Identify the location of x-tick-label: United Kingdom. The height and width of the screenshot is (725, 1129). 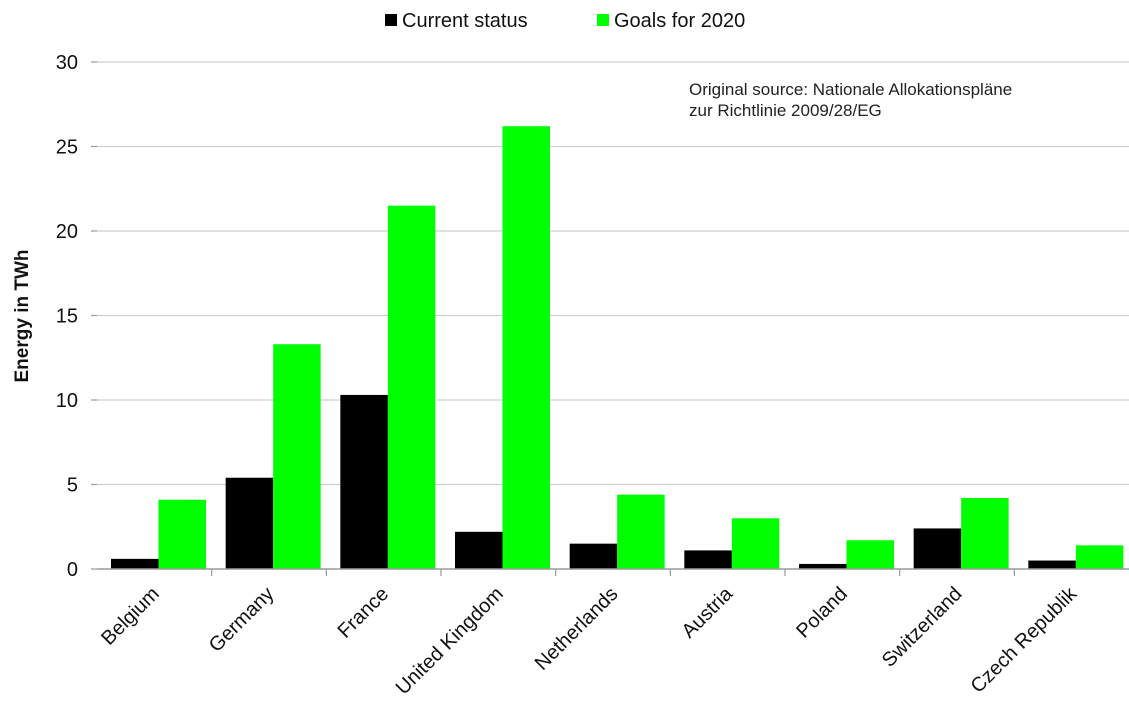
(450, 641).